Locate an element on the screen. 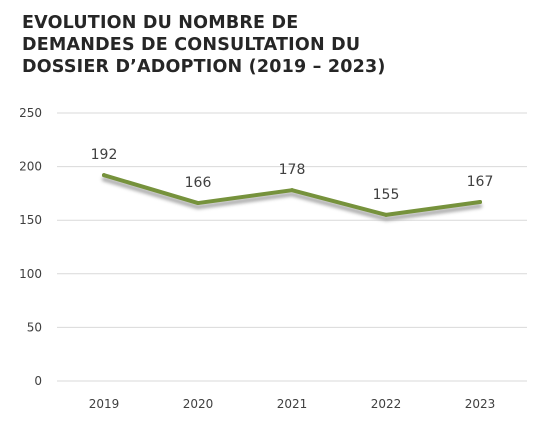 The image size is (556, 433). data-label: 166 is located at coordinates (198, 183).